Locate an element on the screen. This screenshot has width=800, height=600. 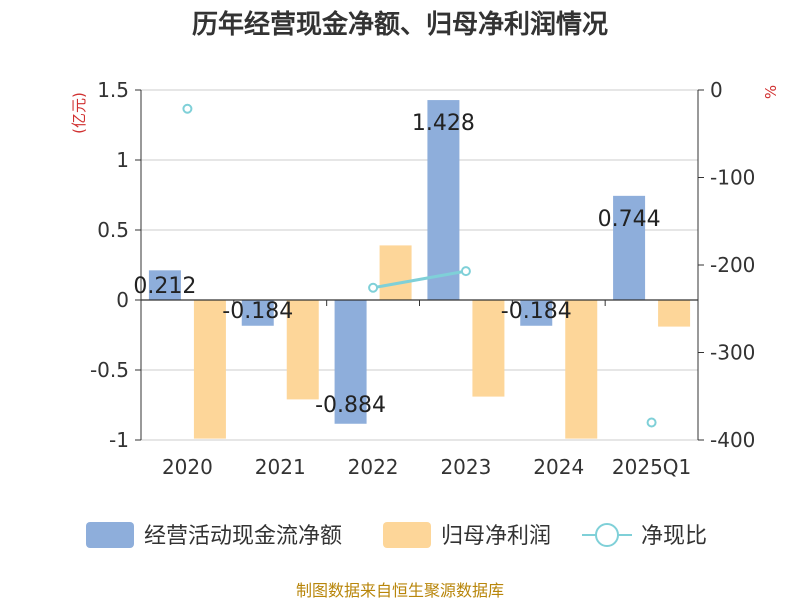
bar-value-label: 0.212 is located at coordinates (164, 286).